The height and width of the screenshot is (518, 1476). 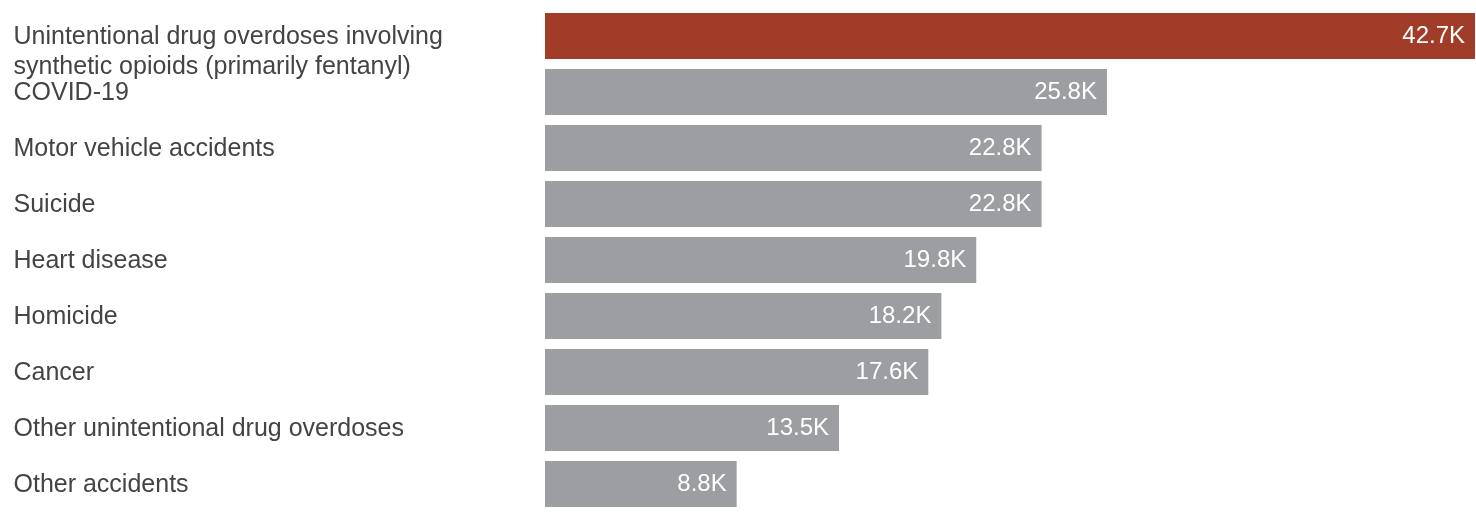 I want to click on data-label: 17.6K, so click(x=887, y=370).